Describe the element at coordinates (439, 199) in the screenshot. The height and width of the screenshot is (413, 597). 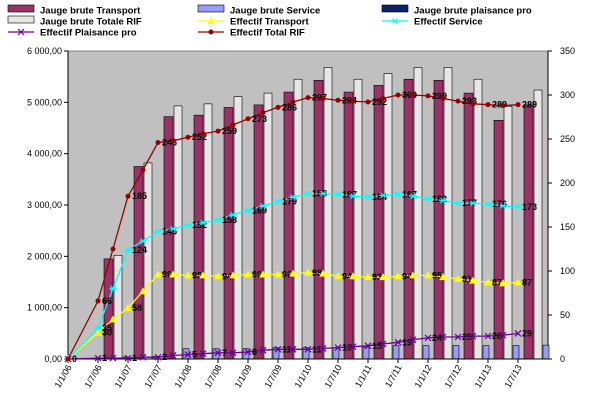
I see `data-label-effectif-service: 182` at that location.